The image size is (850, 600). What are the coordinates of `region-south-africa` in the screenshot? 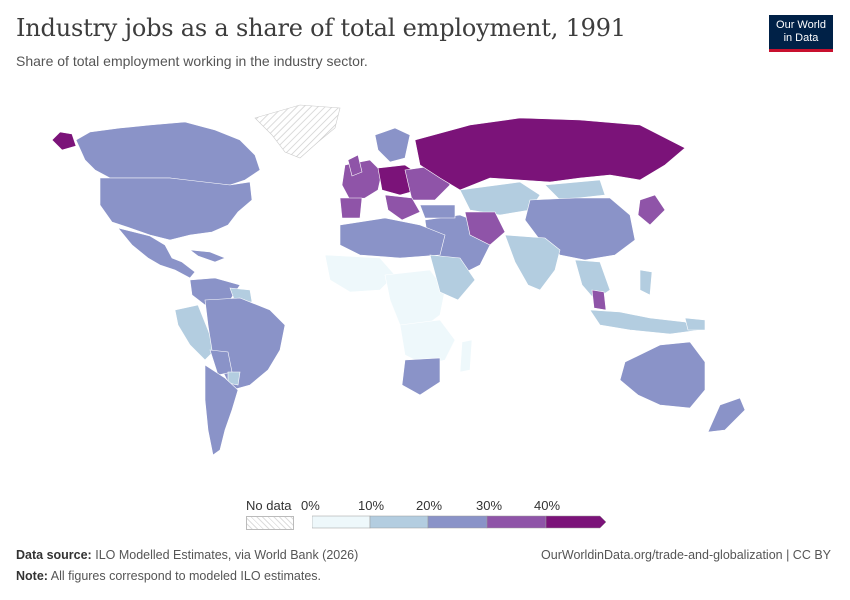 It's located at (421, 376).